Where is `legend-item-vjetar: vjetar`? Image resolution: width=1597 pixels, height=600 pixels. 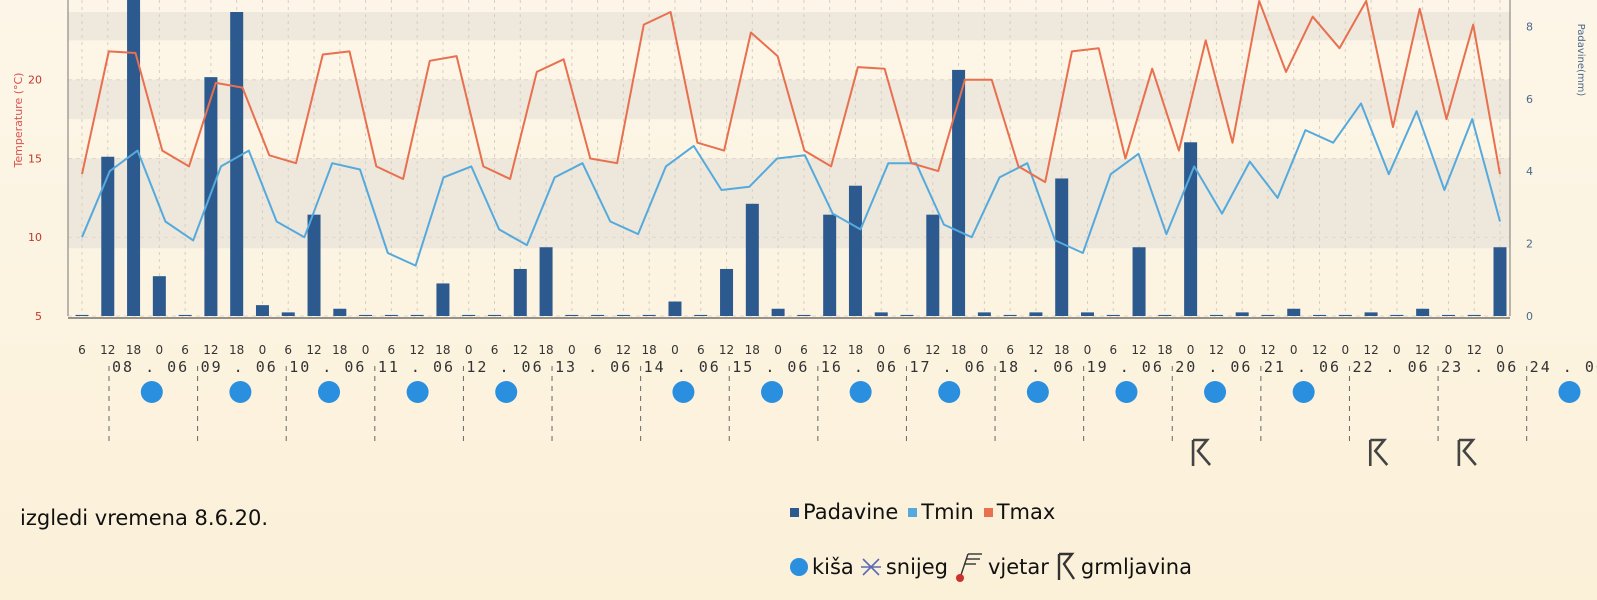
legend-item-vjetar: vjetar is located at coordinates (1001, 567).